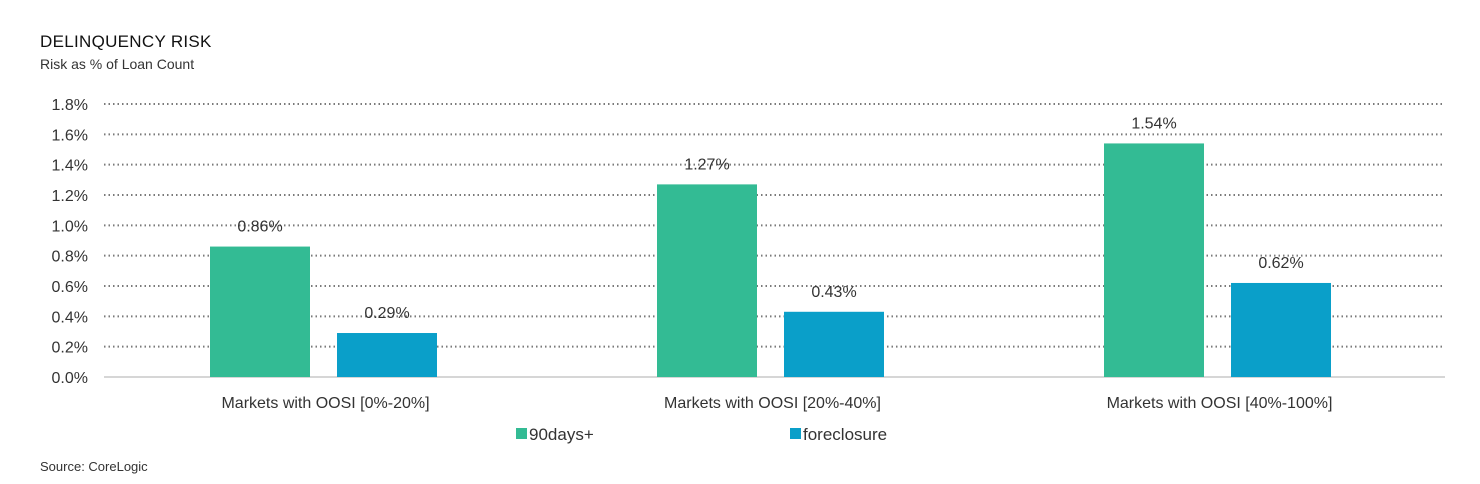 Image resolution: width=1480 pixels, height=484 pixels. I want to click on y-tick-label: 1.8%, so click(70, 105).